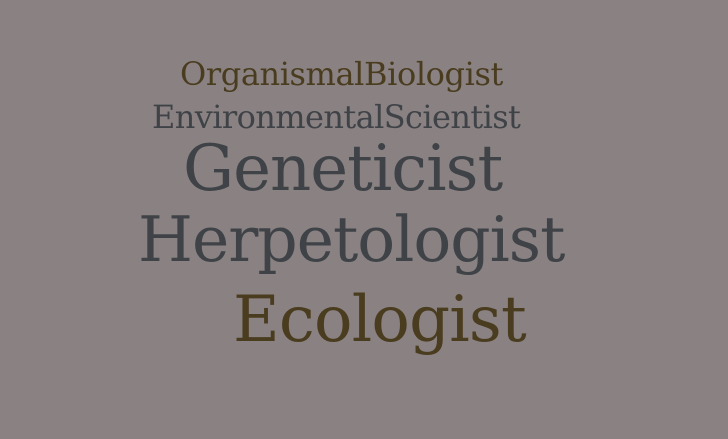  What do you see at coordinates (351, 239) in the screenshot?
I see `word-herpetologist: Herpetologist` at bounding box center [351, 239].